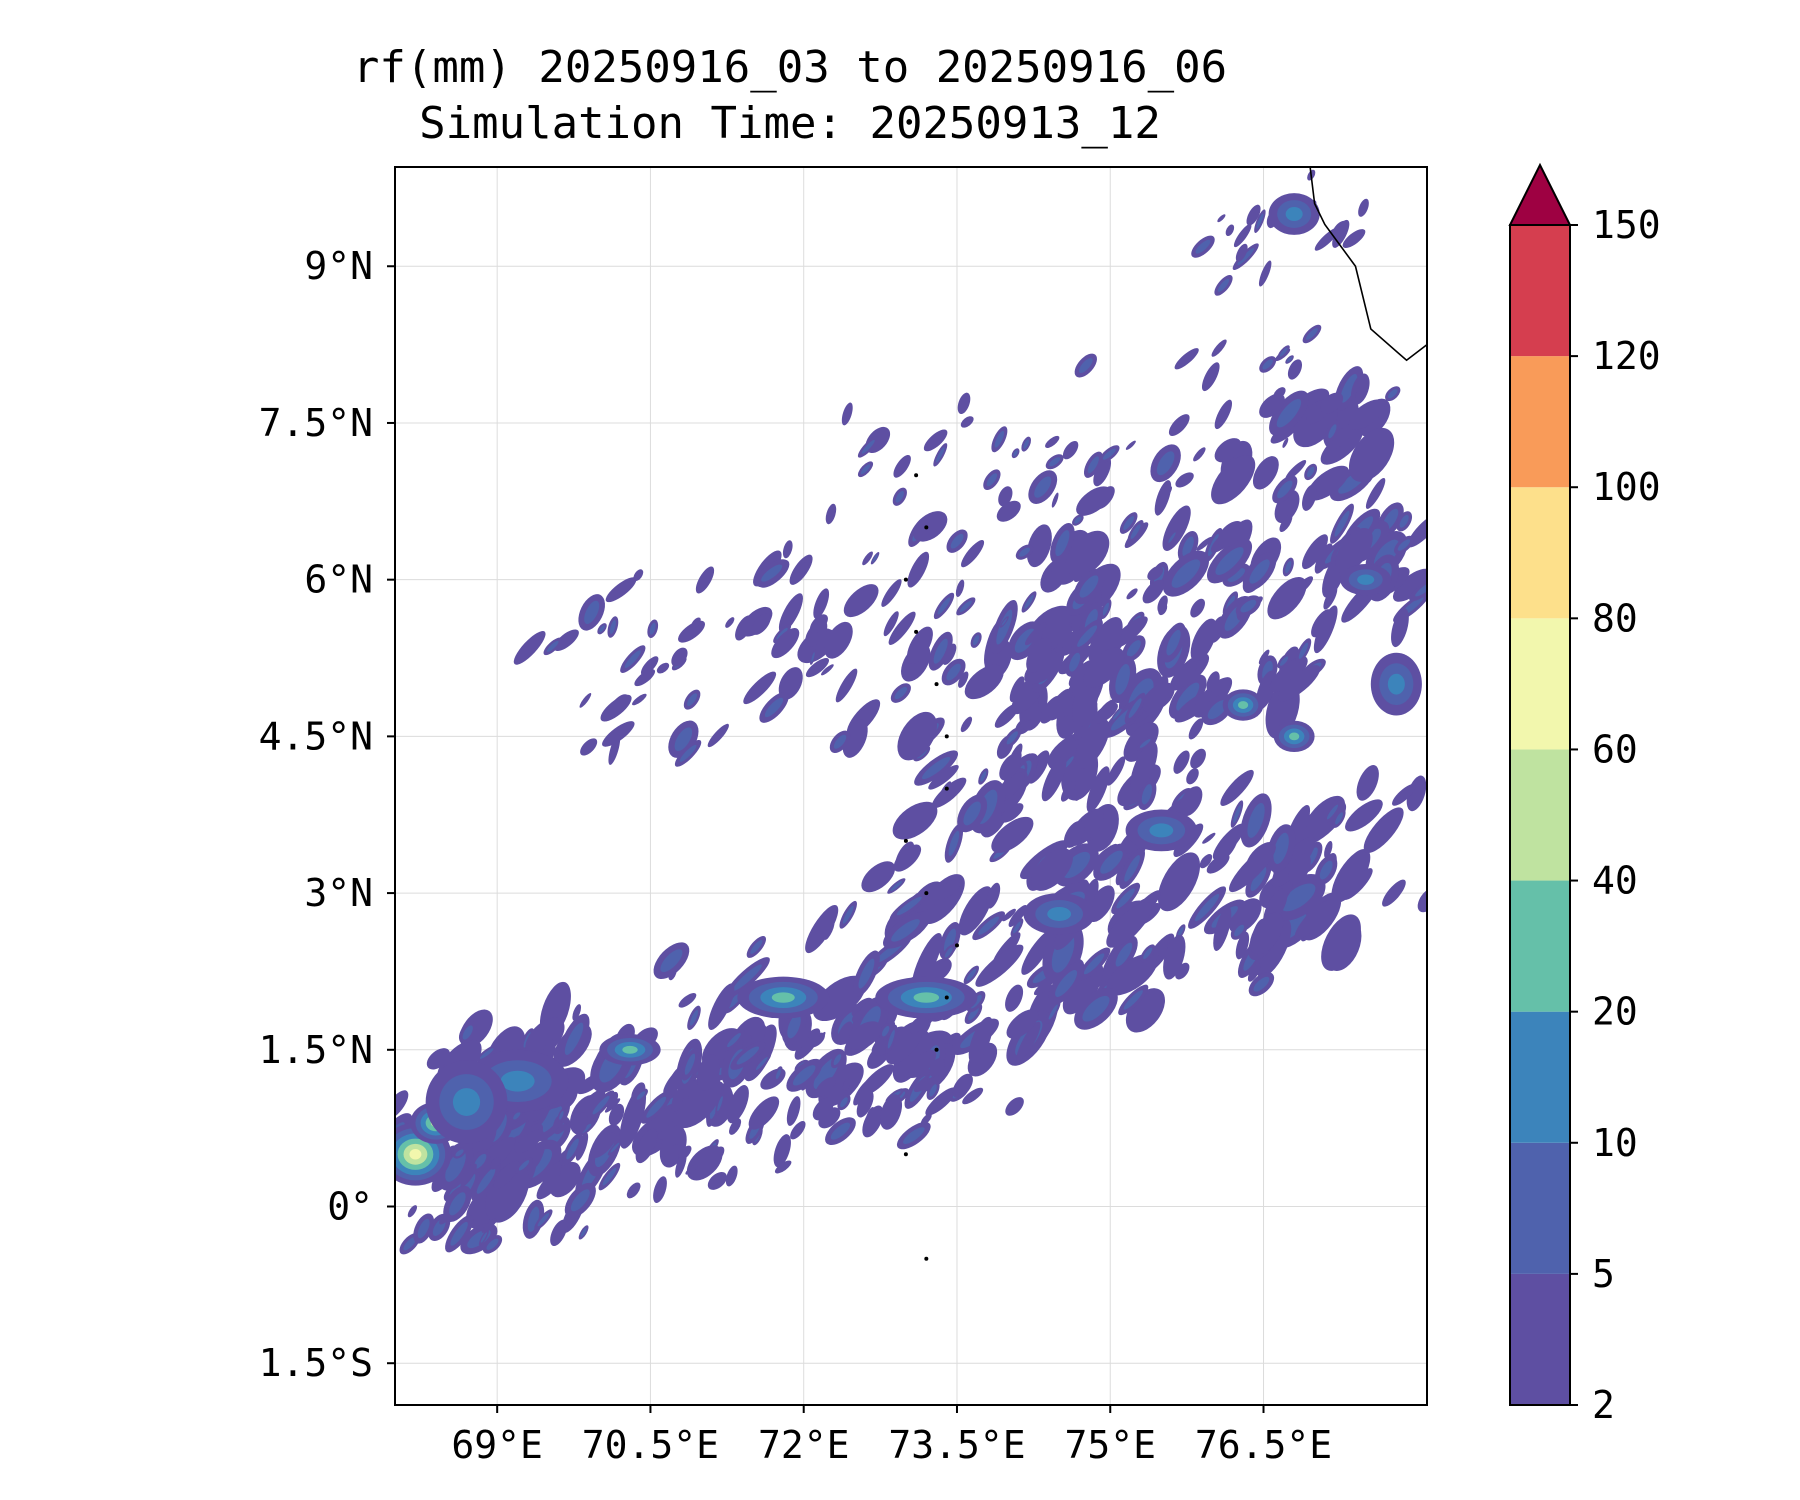 This screenshot has height=1500, width=1800. Describe the element at coordinates (316, 1363) in the screenshot. I see `lat-tick-label: 1.5°S` at that location.